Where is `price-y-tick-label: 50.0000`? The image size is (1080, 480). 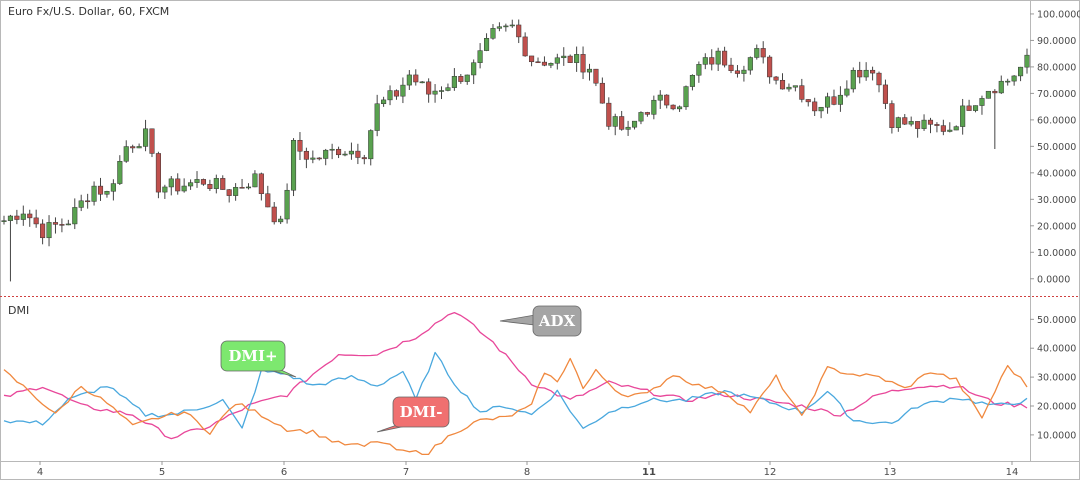
price-y-tick-label: 50.0000 is located at coordinates (1056, 147).